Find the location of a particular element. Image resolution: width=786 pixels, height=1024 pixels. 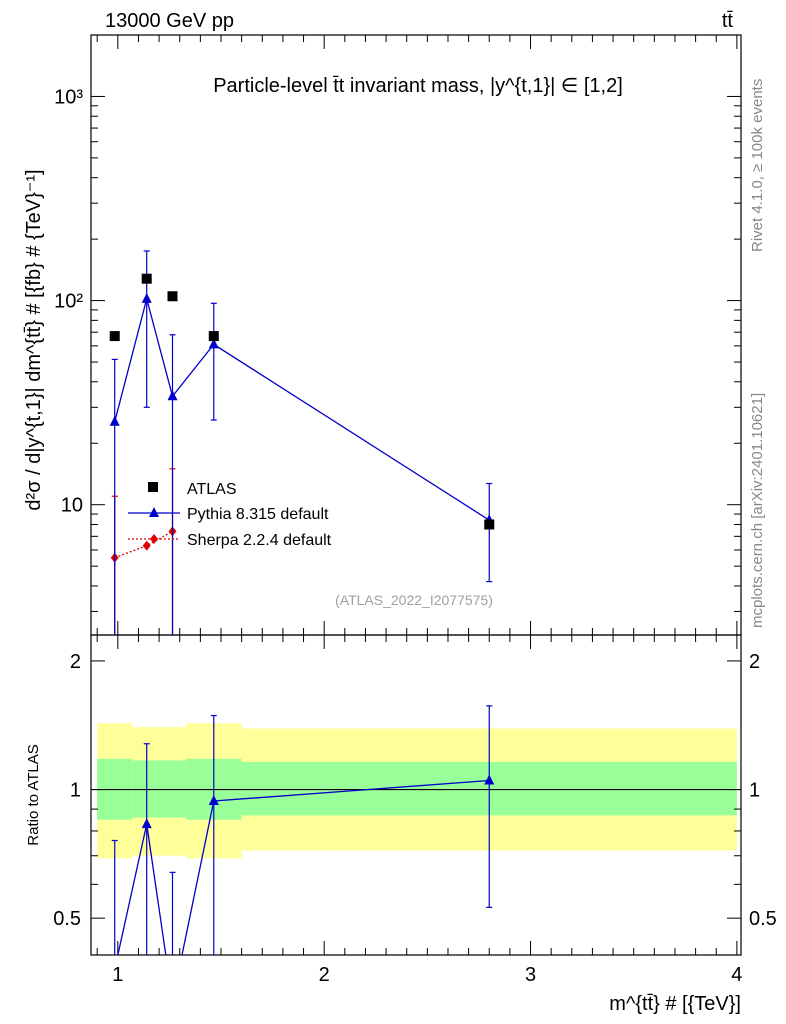

ratio-bands is located at coordinates (416, 791).